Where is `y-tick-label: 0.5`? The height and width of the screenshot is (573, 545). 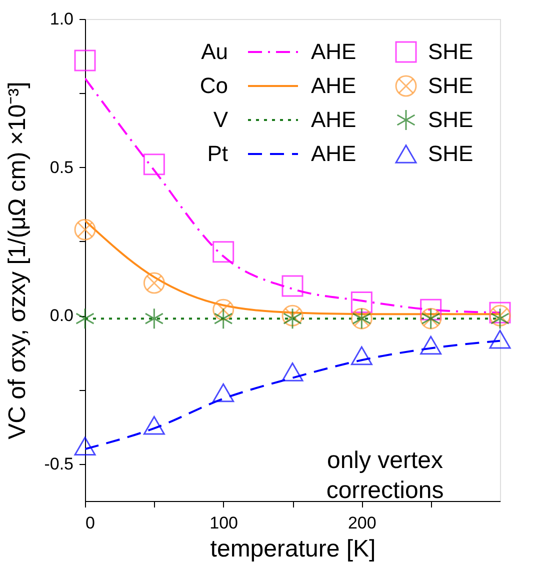 y-tick-label: 0.5 is located at coordinates (62, 167).